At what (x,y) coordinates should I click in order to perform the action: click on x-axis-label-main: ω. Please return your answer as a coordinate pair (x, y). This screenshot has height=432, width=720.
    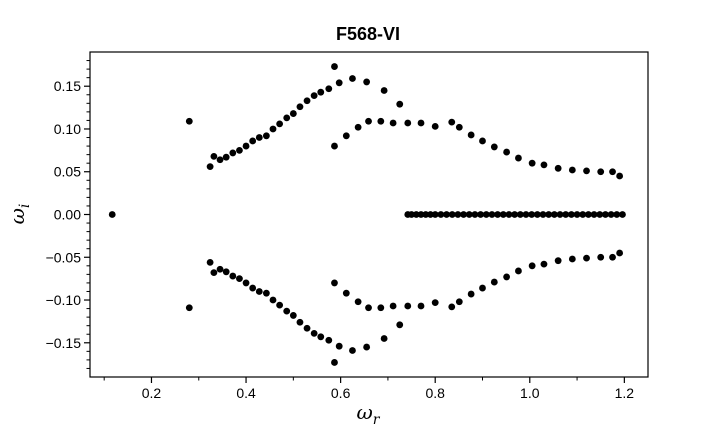
    Looking at the image, I should click on (364, 412).